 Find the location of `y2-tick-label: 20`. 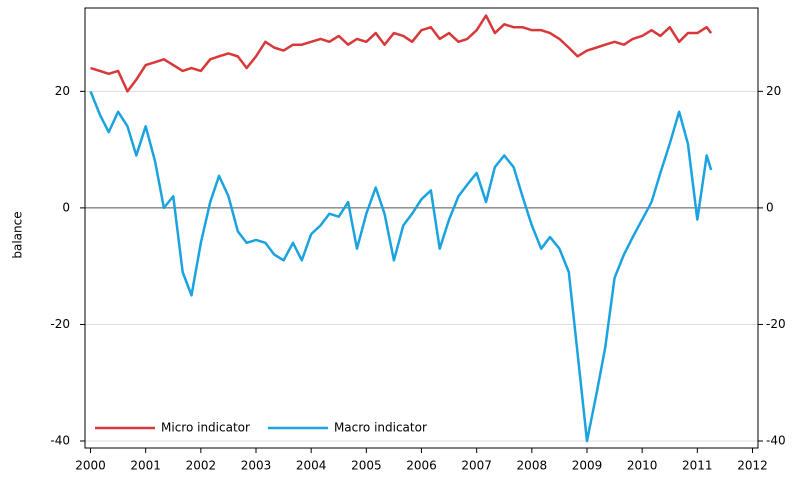

y2-tick-label: 20 is located at coordinates (773, 91).